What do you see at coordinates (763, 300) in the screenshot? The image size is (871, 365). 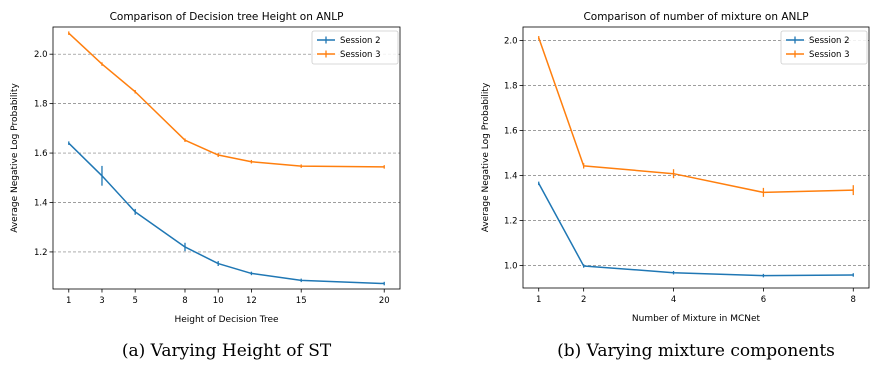 I see `x-tick-label: 6` at bounding box center [763, 300].